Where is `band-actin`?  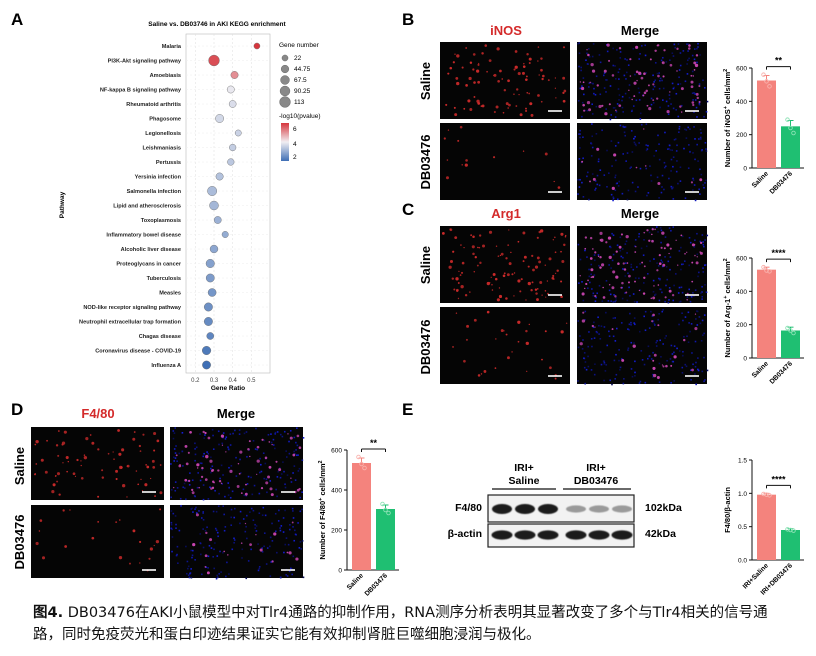 band-actin is located at coordinates (502, 535).